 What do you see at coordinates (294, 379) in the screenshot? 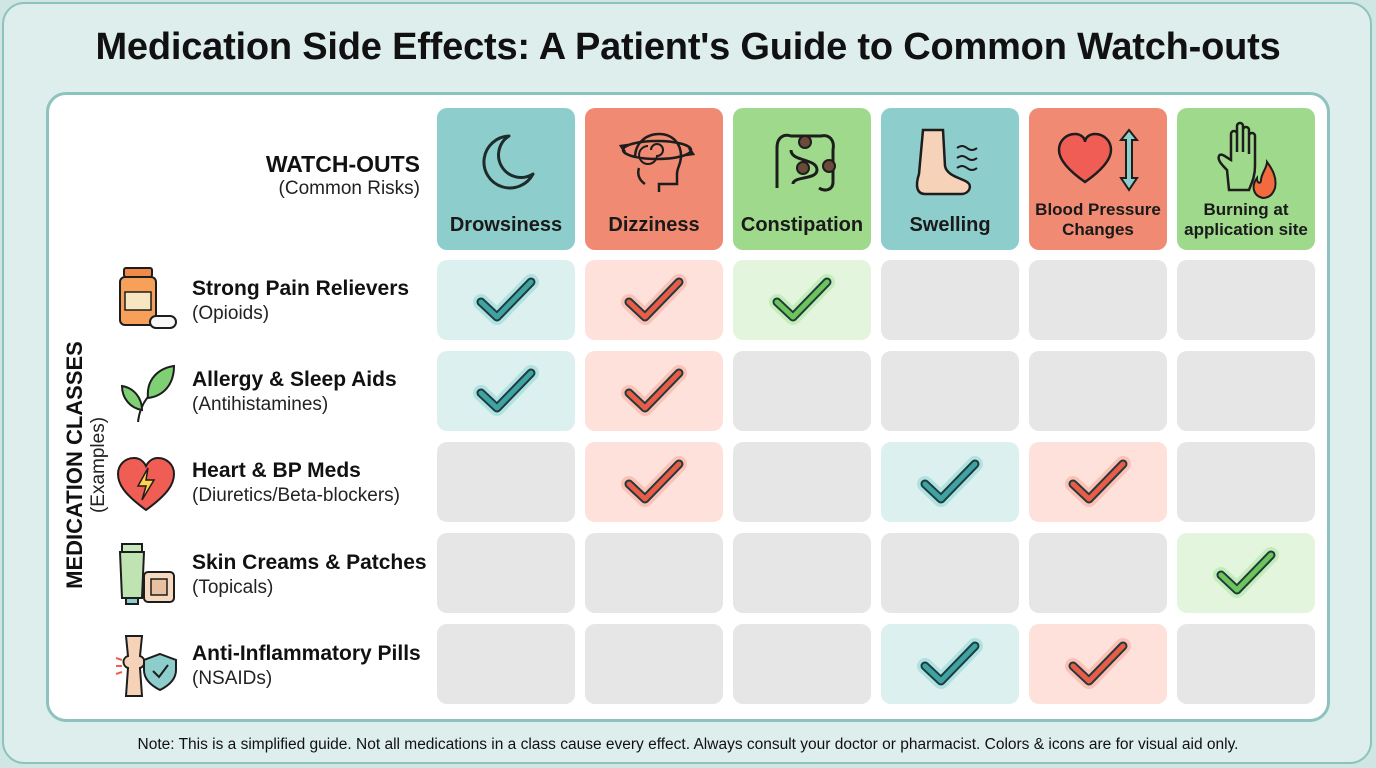
I see `class-name: Allergy & Sleep Aids` at bounding box center [294, 379].